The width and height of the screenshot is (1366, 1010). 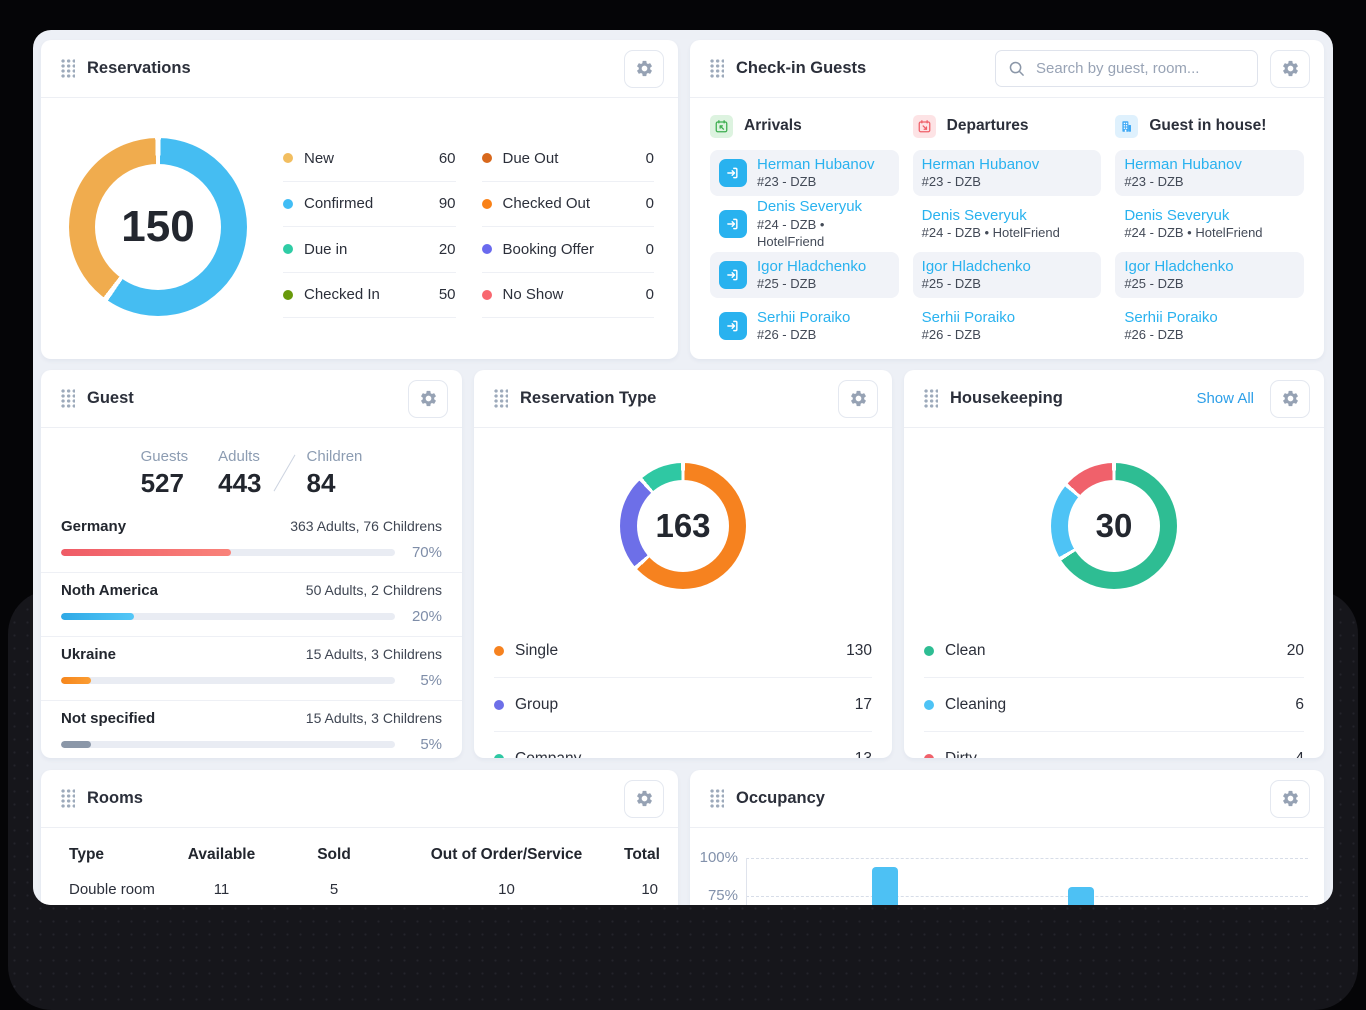 I want to click on legend-value: 20, so click(x=1295, y=650).